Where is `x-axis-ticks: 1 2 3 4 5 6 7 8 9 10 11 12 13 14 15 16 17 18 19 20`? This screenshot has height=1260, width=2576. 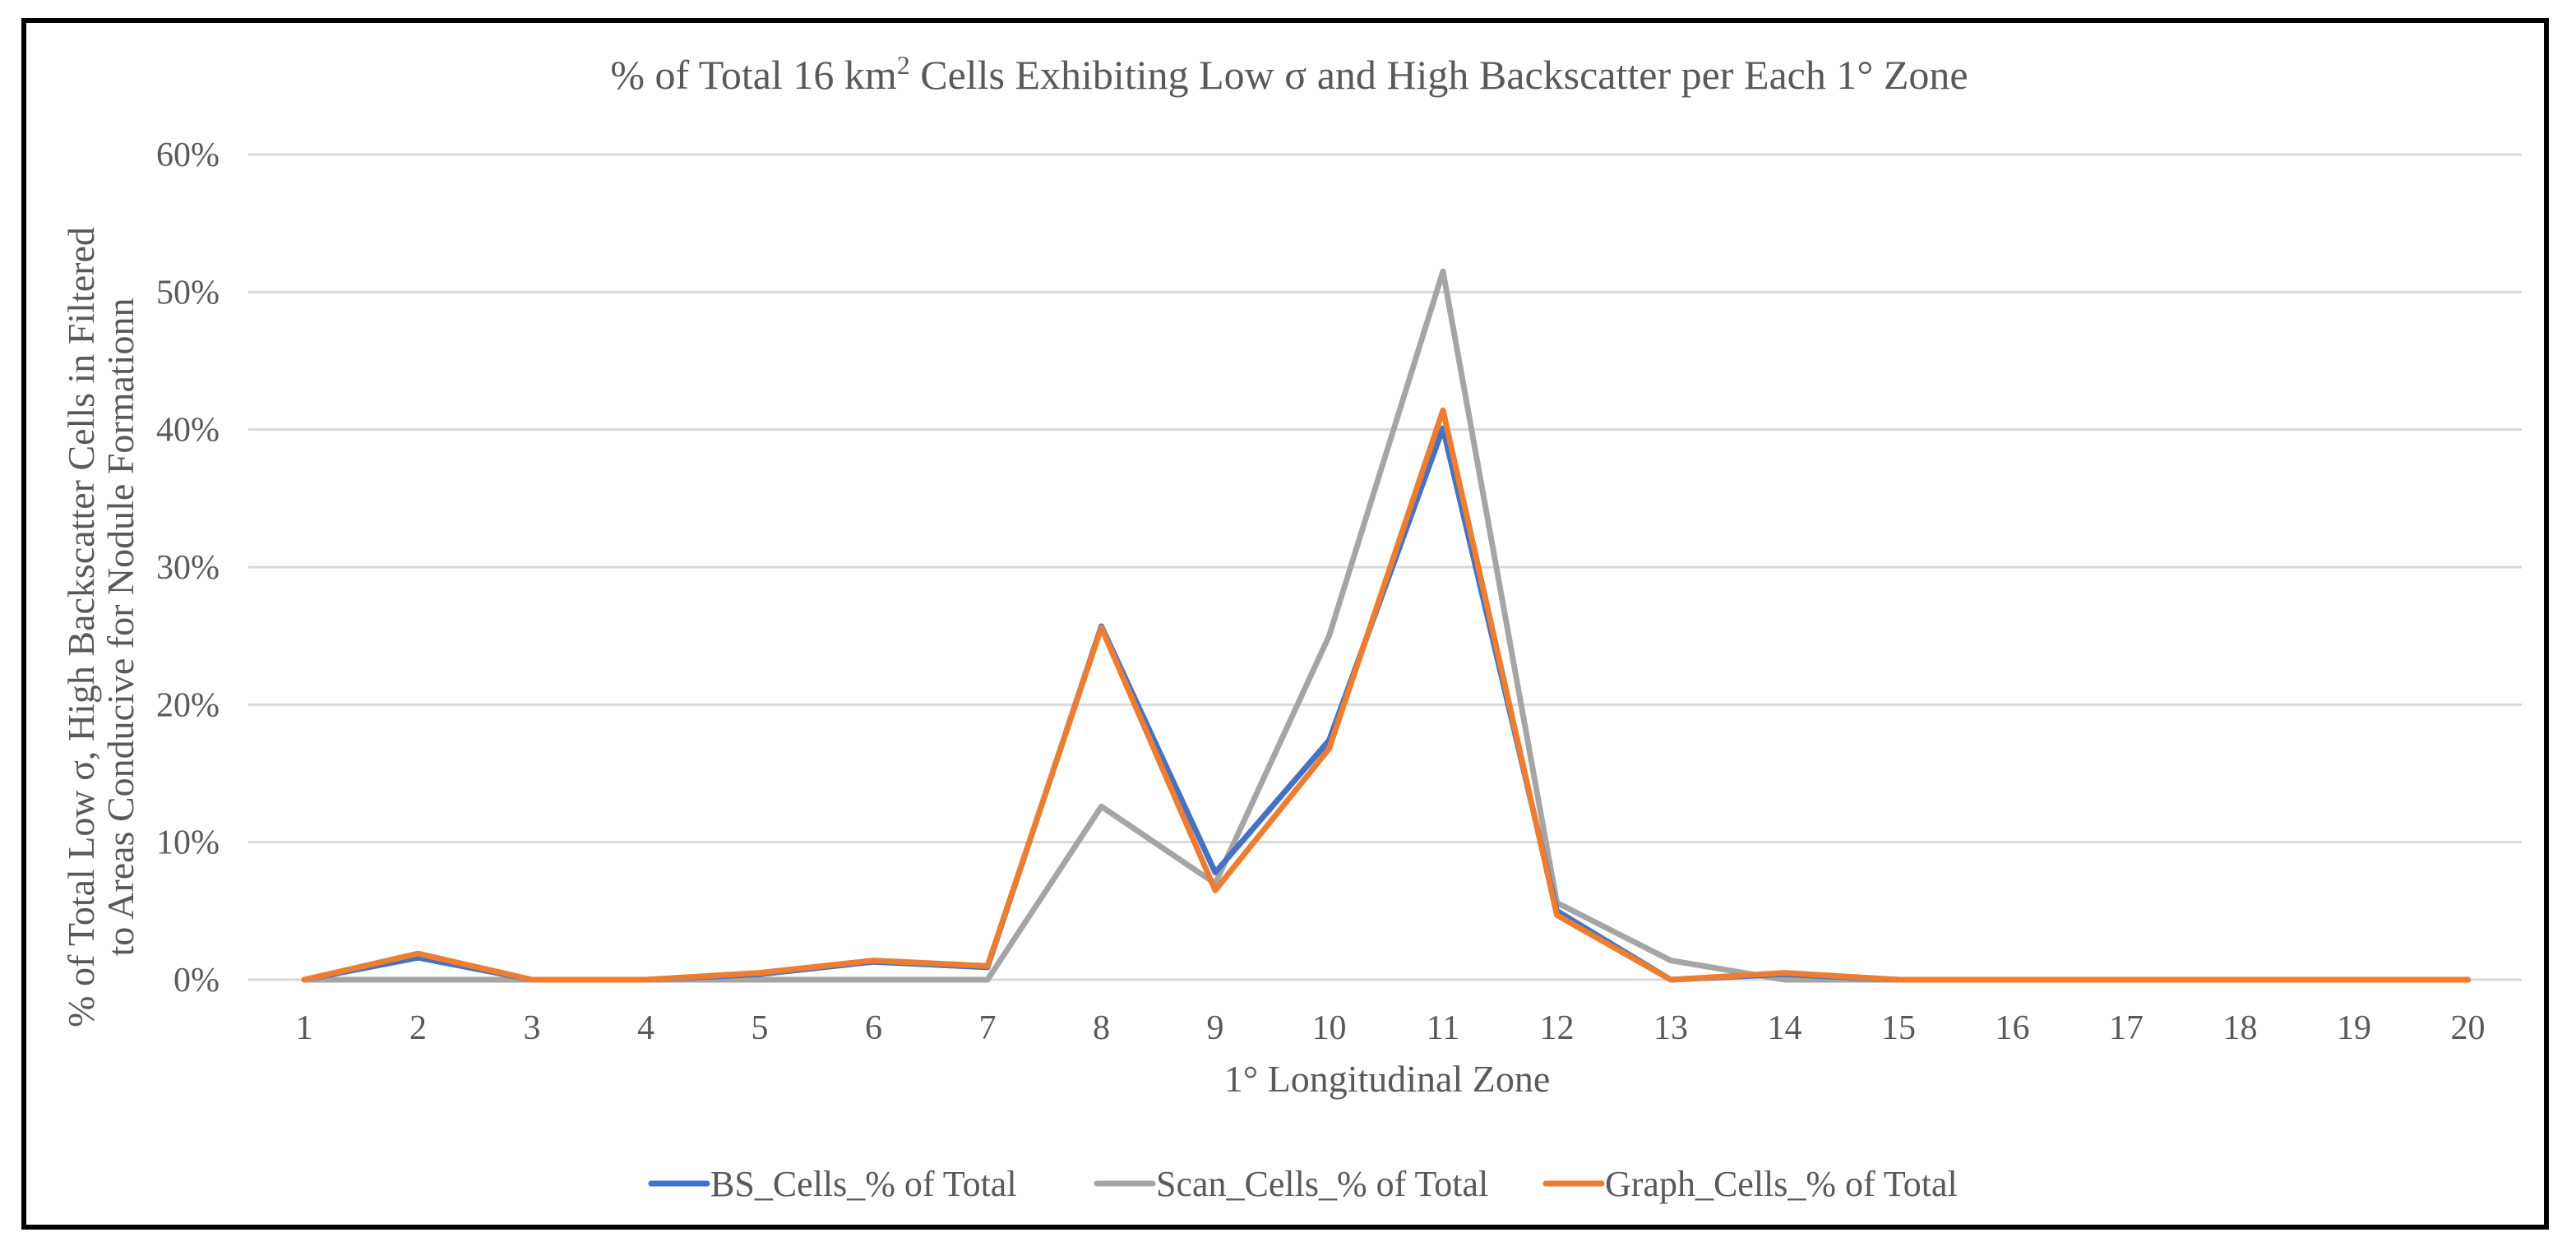
x-axis-ticks: 1 2 3 4 5 6 7 8 9 10 11 12 13 14 15 16 17 18 19 20 is located at coordinates (1391, 1028).